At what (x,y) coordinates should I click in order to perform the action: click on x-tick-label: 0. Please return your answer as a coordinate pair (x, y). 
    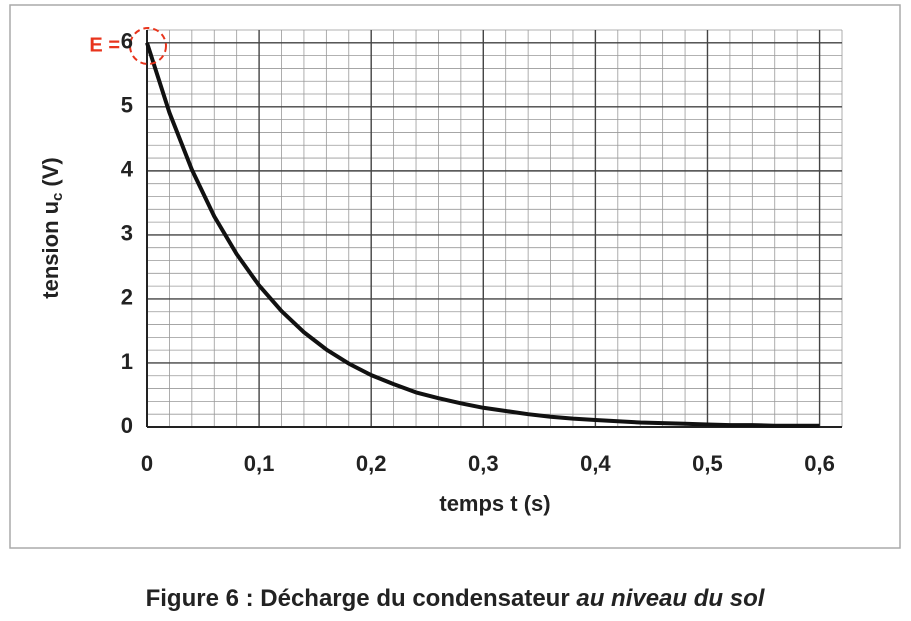
    Looking at the image, I should click on (147, 463).